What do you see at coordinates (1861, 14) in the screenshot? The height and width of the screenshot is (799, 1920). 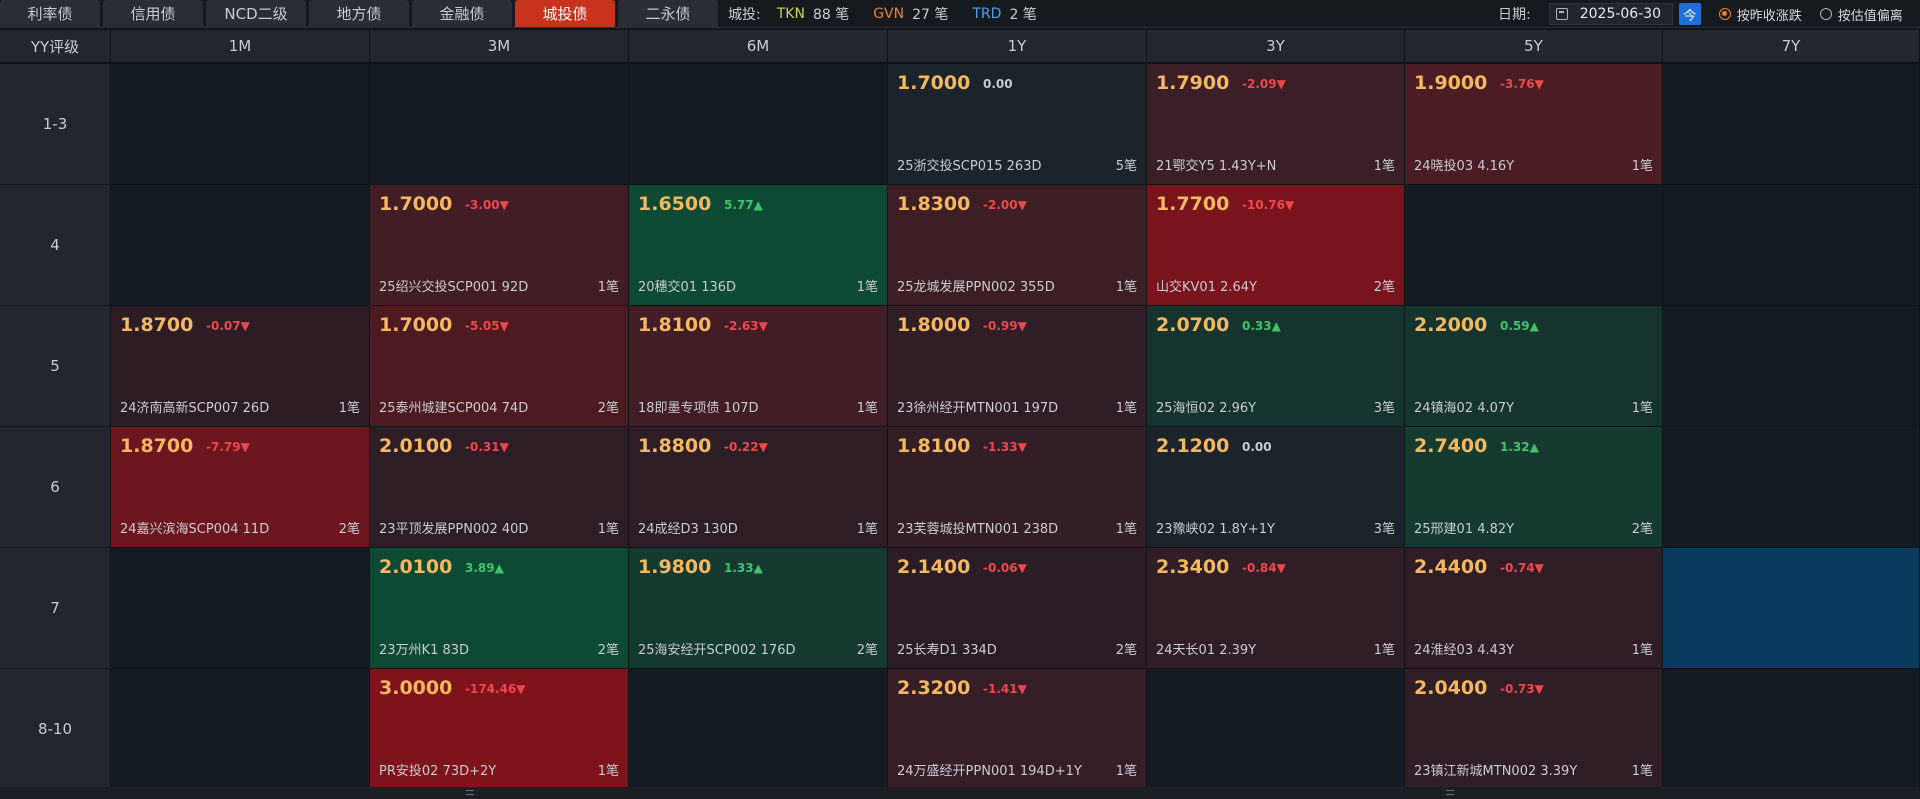 I see `radio-by-valuation-deviation: 按估值偏离` at bounding box center [1861, 14].